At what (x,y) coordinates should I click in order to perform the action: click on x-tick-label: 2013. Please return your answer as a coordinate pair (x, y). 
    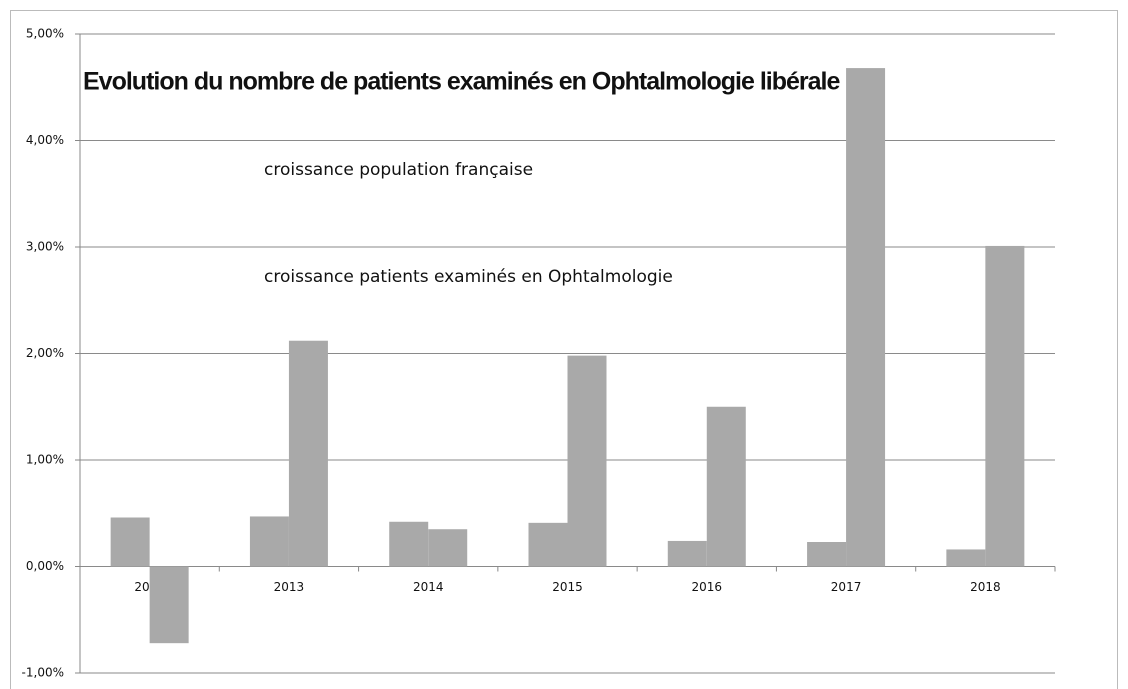
    Looking at the image, I should click on (289, 587).